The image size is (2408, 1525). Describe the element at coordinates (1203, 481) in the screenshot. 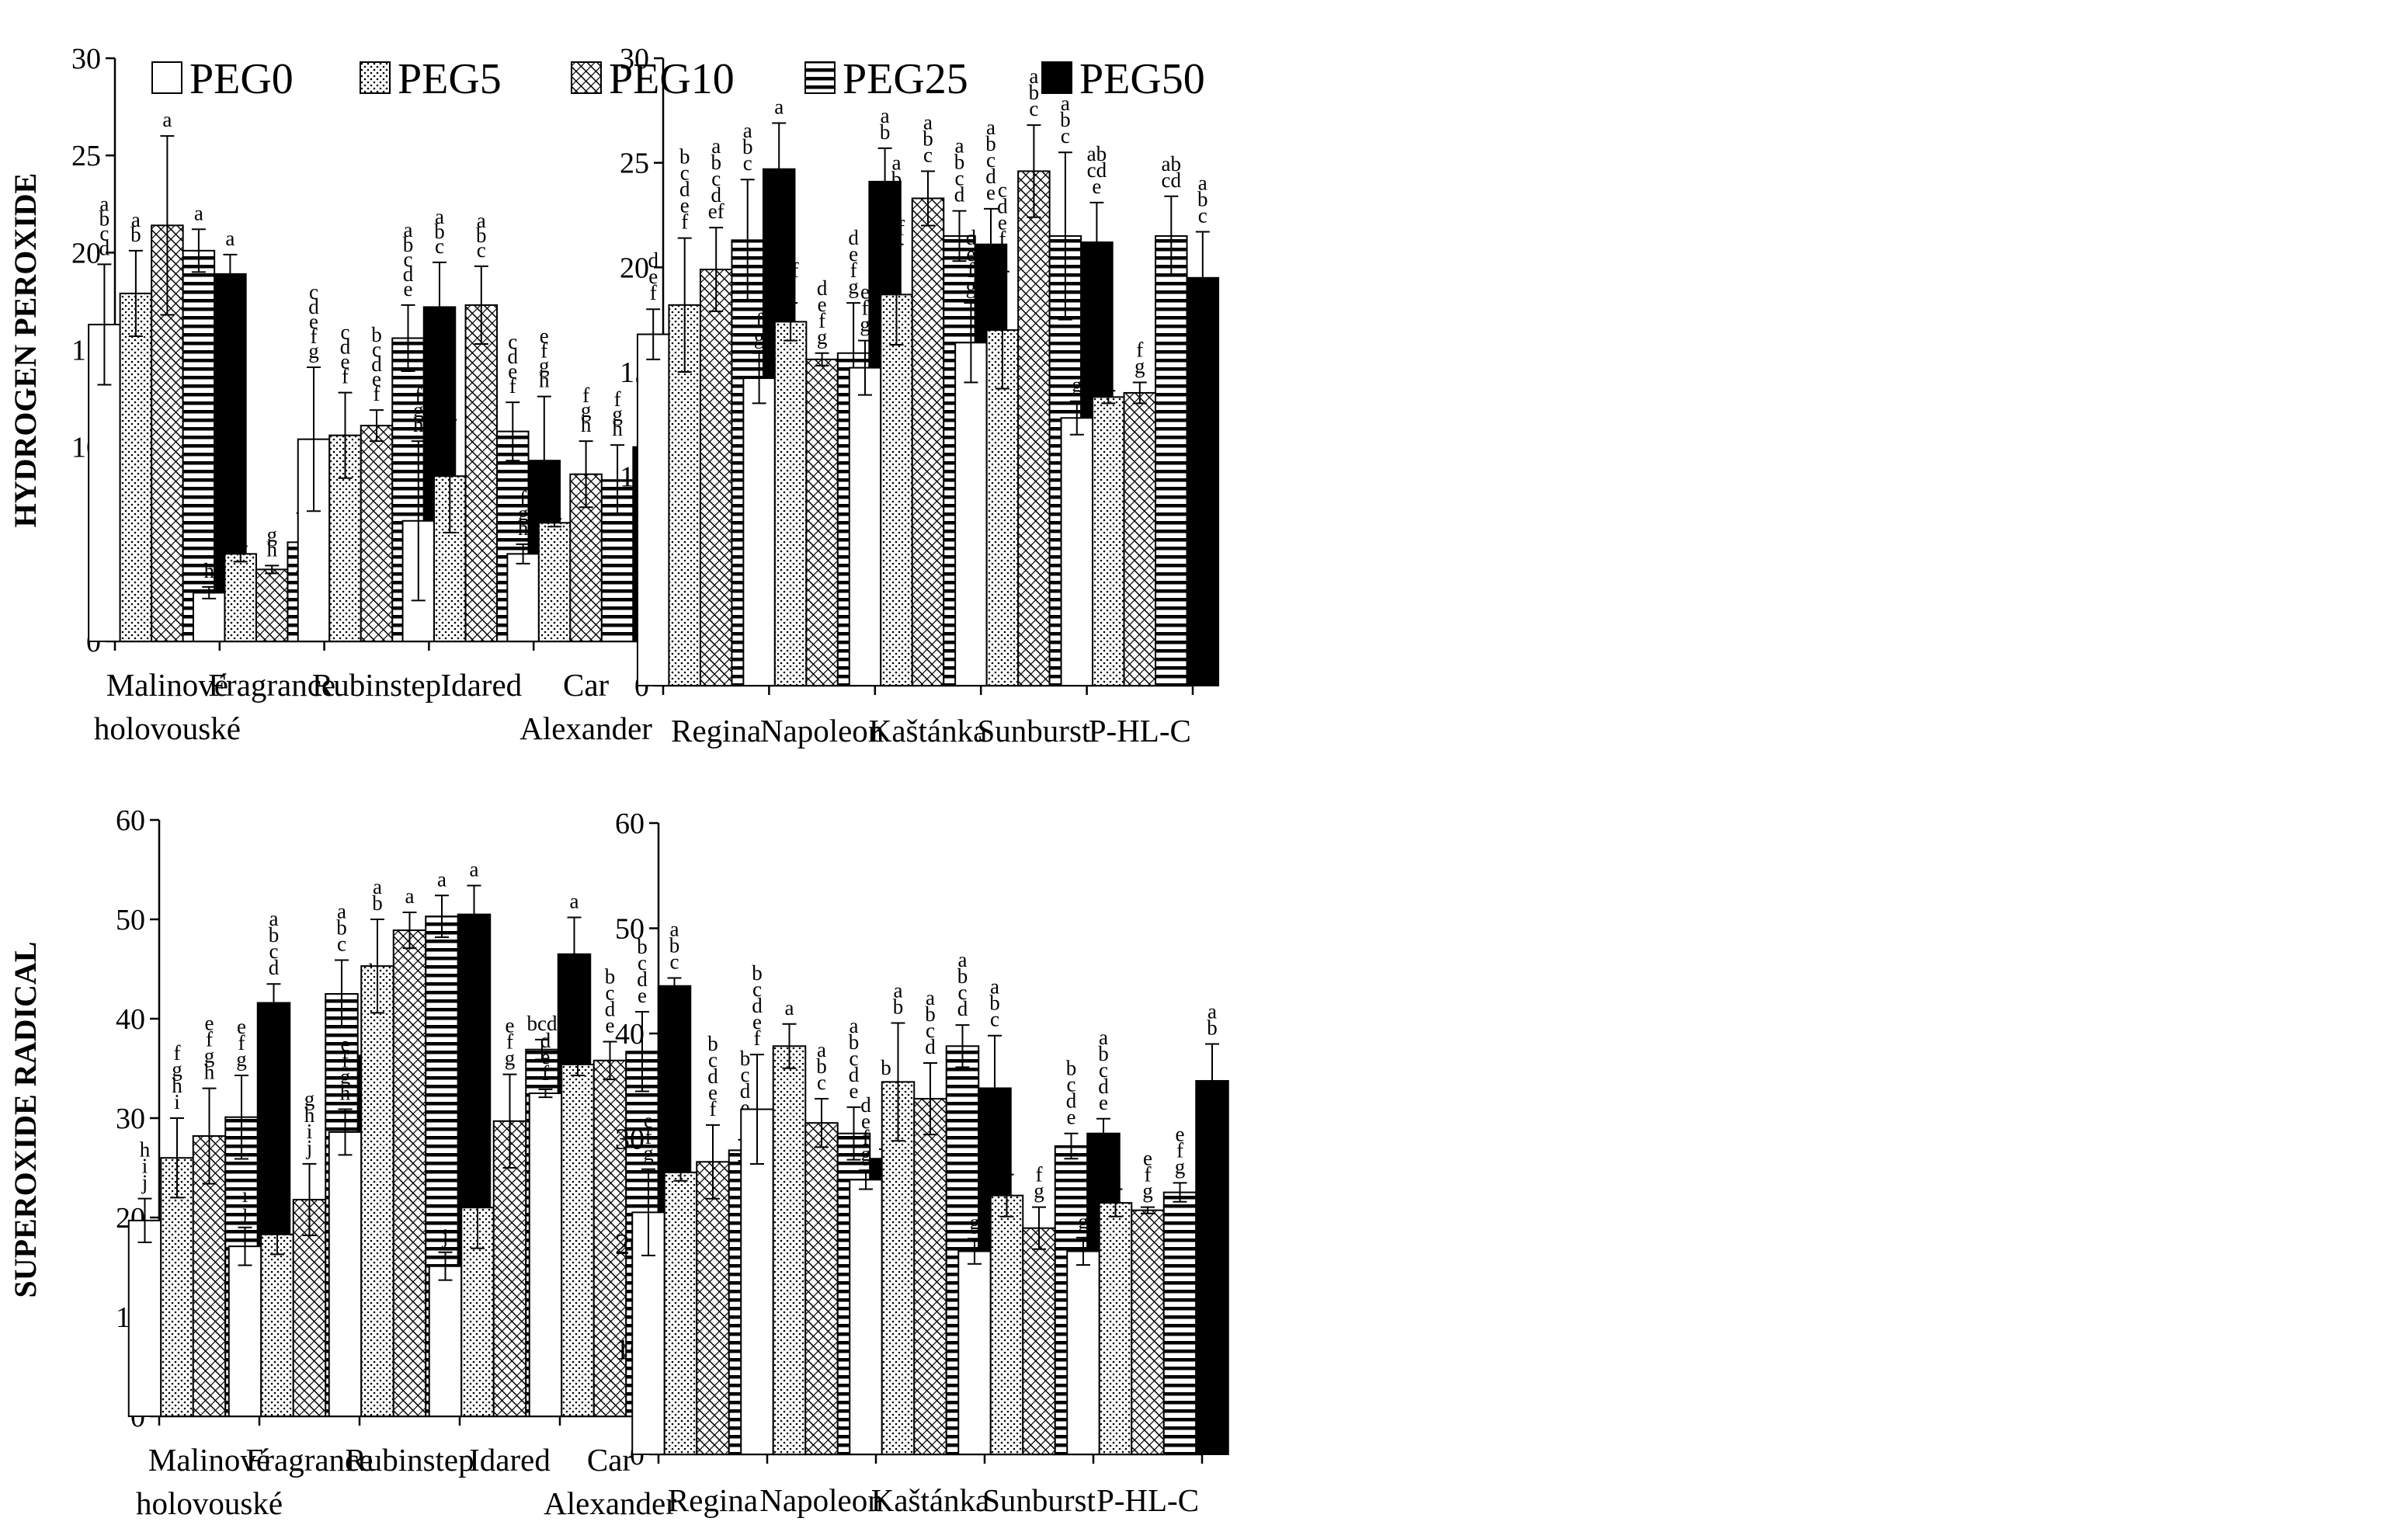

I see `bar-peg50` at that location.